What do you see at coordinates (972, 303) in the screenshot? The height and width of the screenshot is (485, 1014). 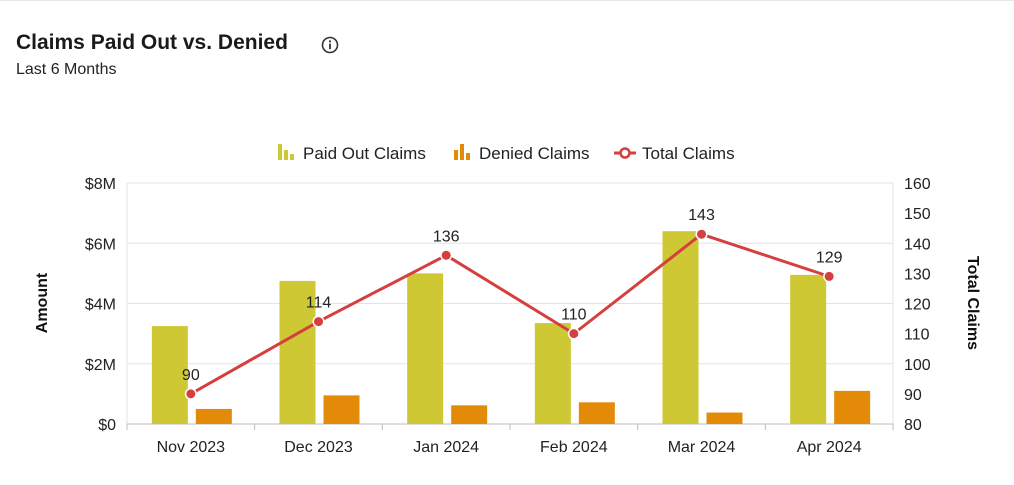 I see `y2-axis-title: Total Claims` at bounding box center [972, 303].